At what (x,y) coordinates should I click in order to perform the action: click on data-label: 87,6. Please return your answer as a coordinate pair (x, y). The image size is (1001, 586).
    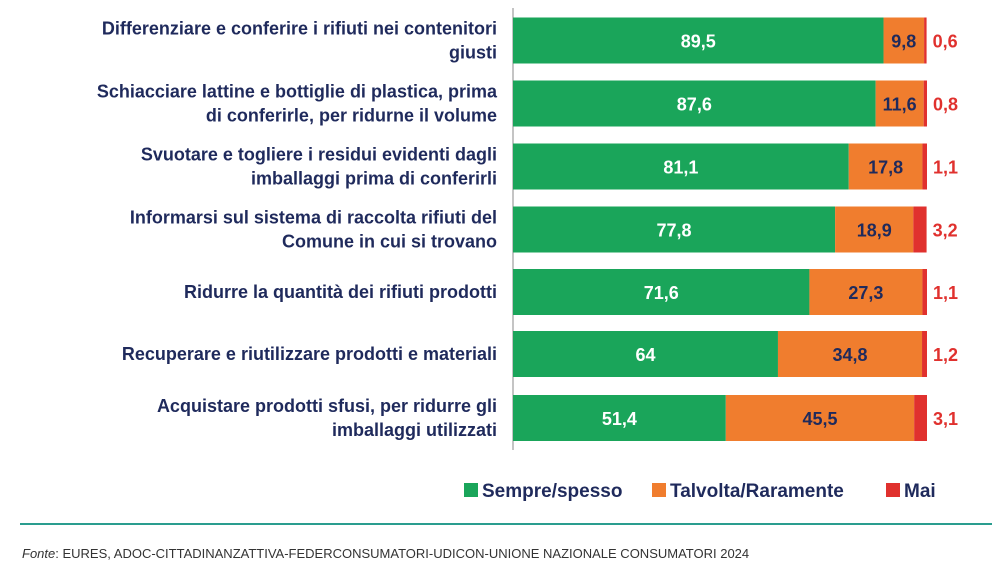
    Looking at the image, I should click on (694, 105).